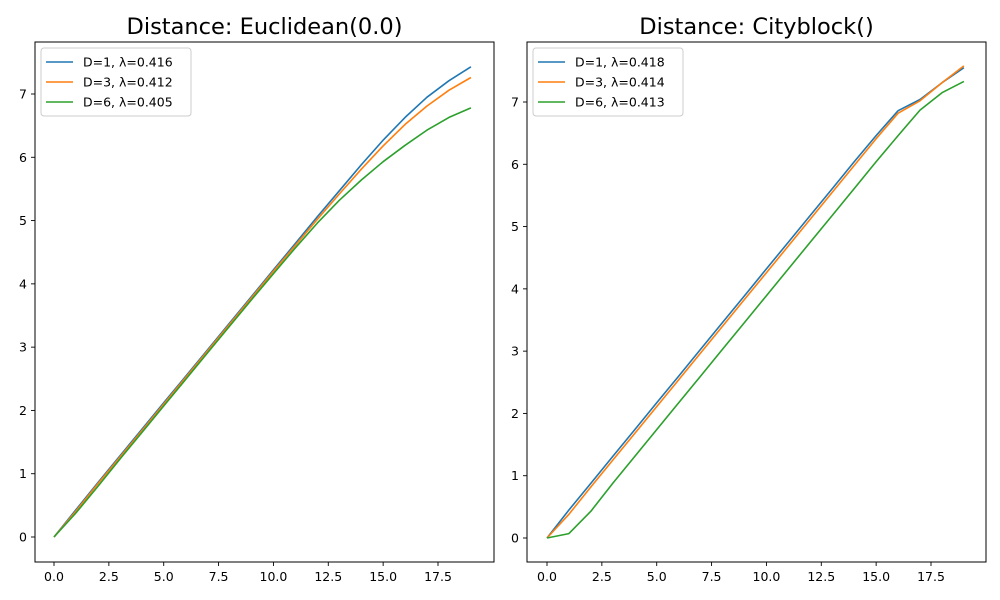 The width and height of the screenshot is (1000, 600). I want to click on legend-label: D=6, λ=0.405, so click(128, 102).